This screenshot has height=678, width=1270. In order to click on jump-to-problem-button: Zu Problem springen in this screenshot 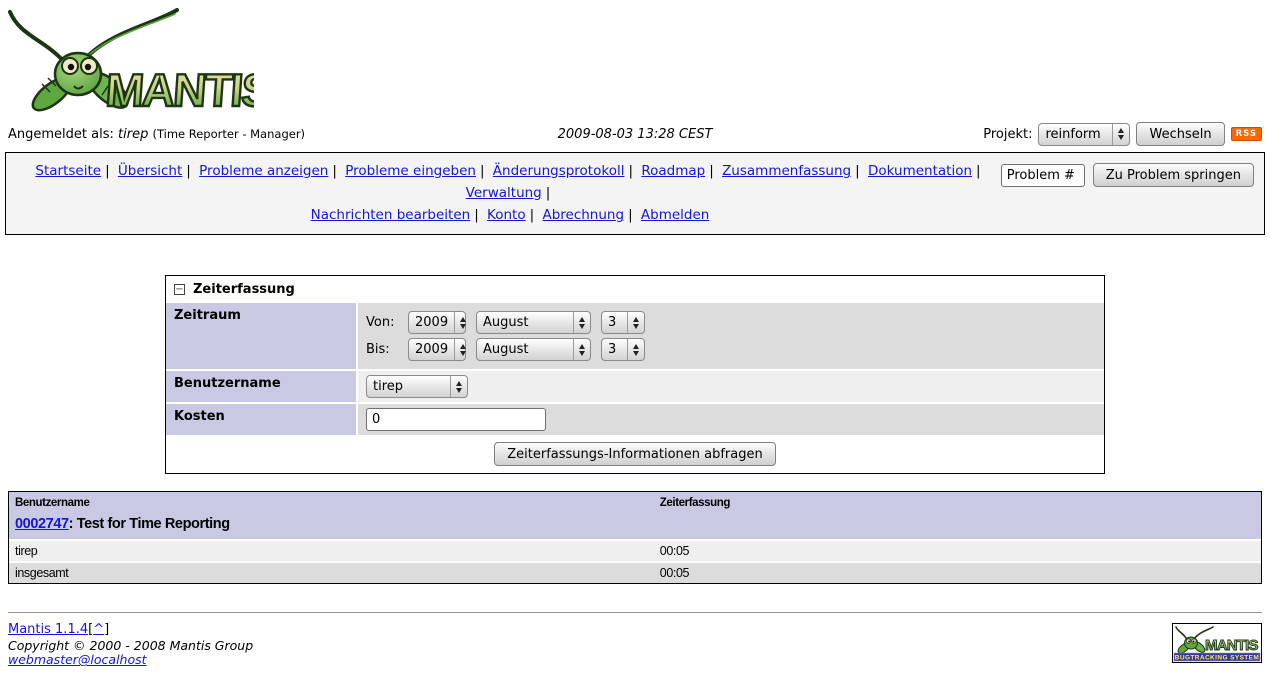, I will do `click(1173, 175)`.